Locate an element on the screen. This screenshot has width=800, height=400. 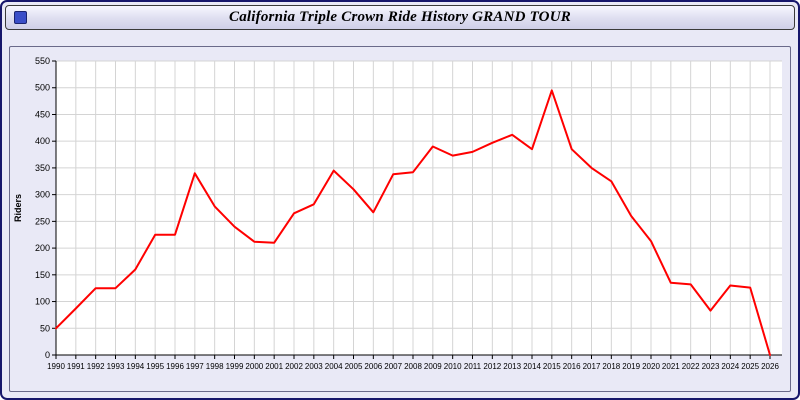
svg-text: 2006 is located at coordinates (373, 366).